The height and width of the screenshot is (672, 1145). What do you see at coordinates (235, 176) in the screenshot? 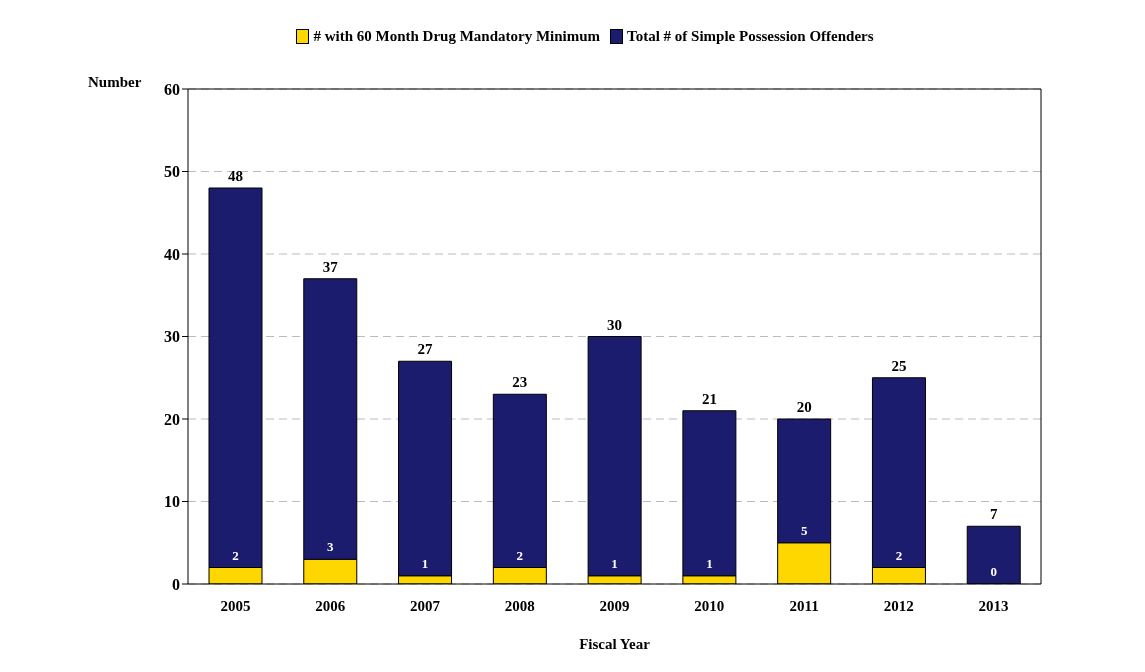
I see `total-label: 48` at bounding box center [235, 176].